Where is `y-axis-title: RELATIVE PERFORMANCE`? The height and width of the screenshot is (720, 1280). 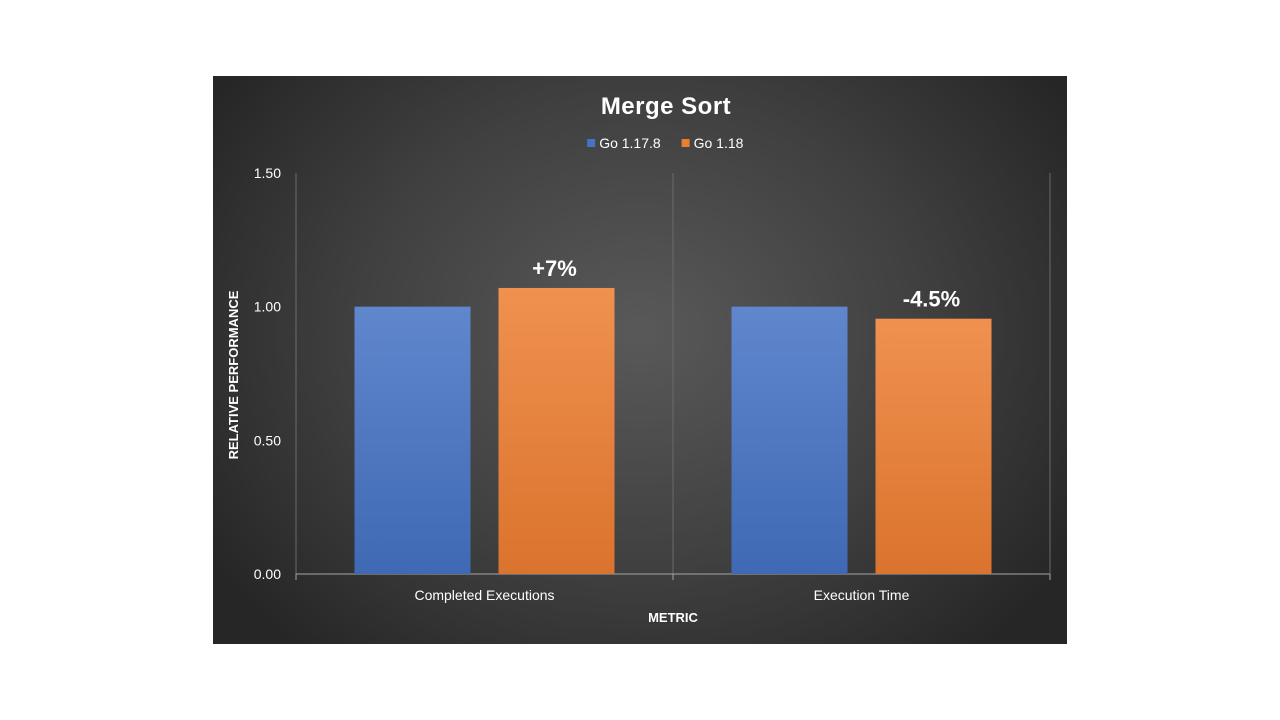 y-axis-title: RELATIVE PERFORMANCE is located at coordinates (233, 374).